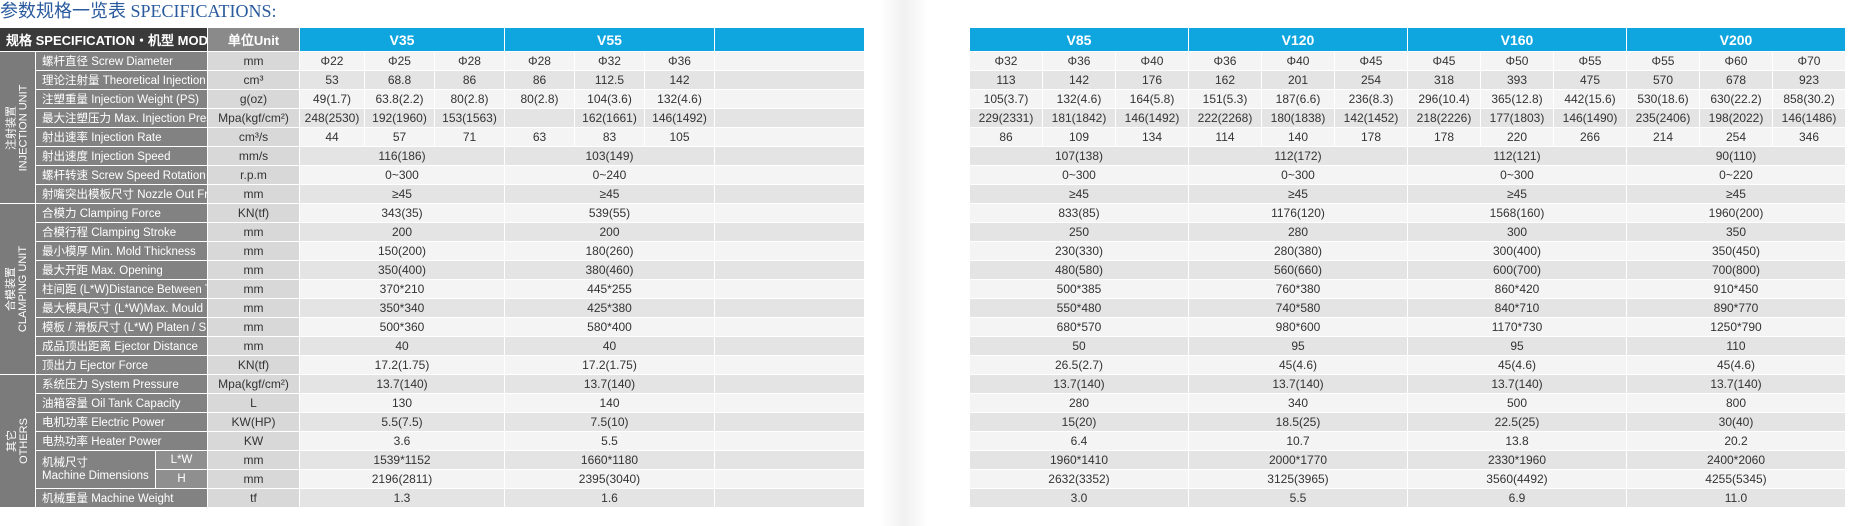  I want to click on value-cell: 910*450, so click(1736, 289).